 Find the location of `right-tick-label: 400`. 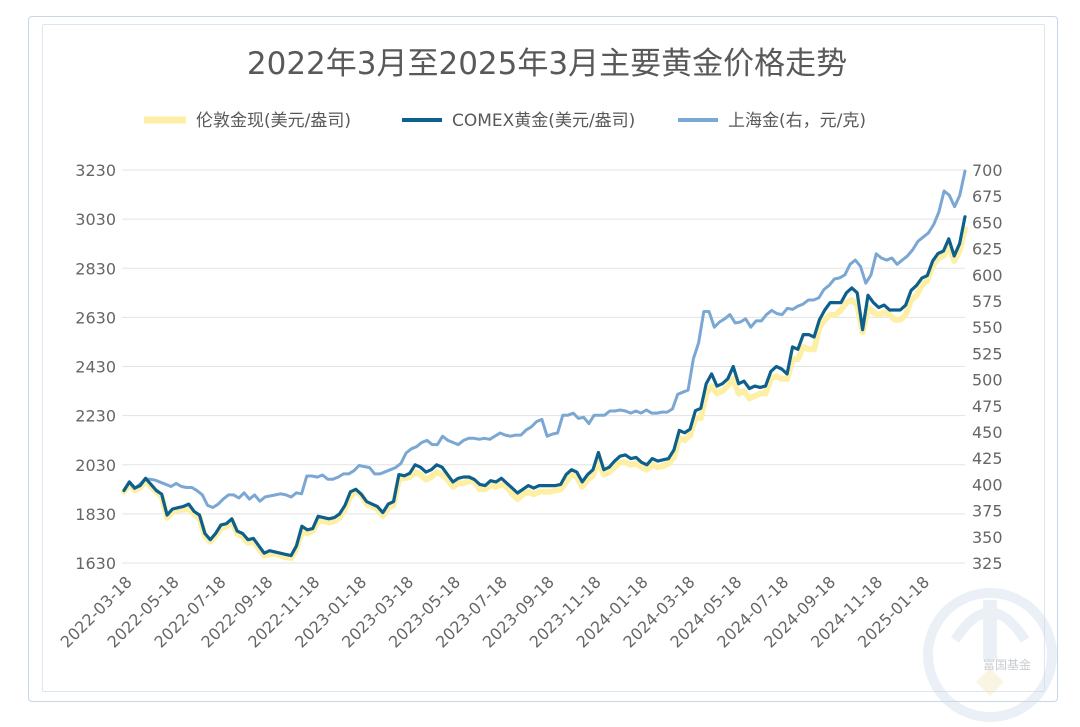

right-tick-label: 400 is located at coordinates (987, 484).